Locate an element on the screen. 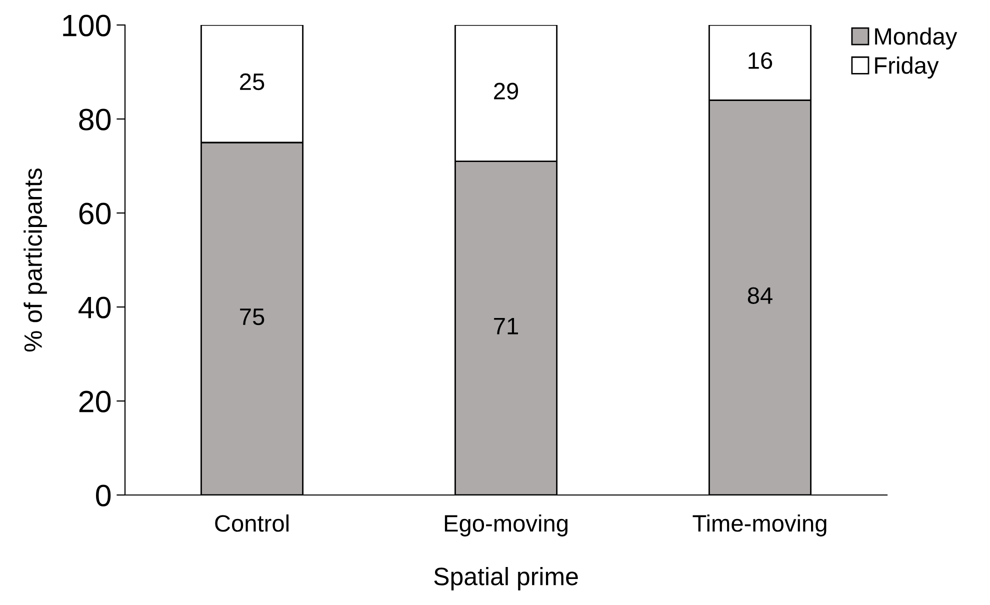 The height and width of the screenshot is (605, 990). y-tick-label: 60 is located at coordinates (95, 213).